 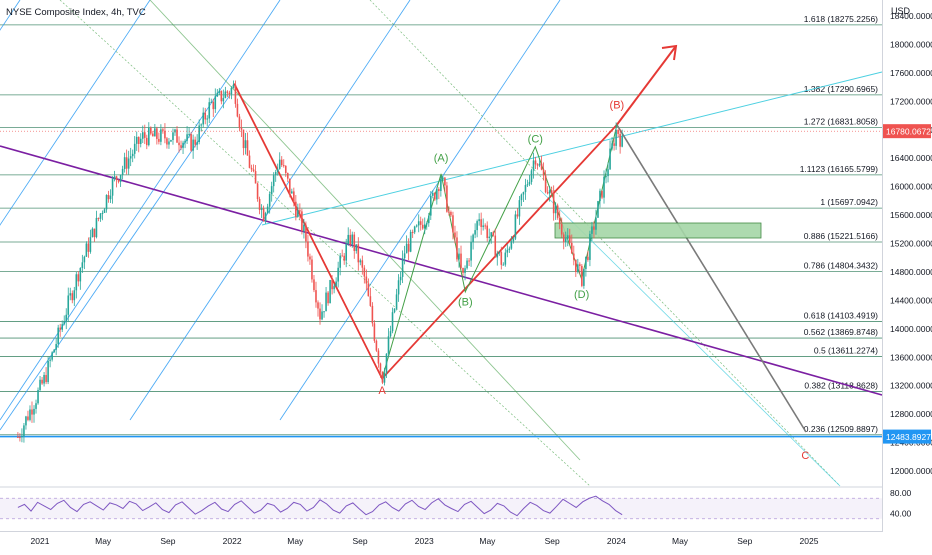 What do you see at coordinates (359, 541) in the screenshot?
I see `time-tick-label: Sep` at bounding box center [359, 541].